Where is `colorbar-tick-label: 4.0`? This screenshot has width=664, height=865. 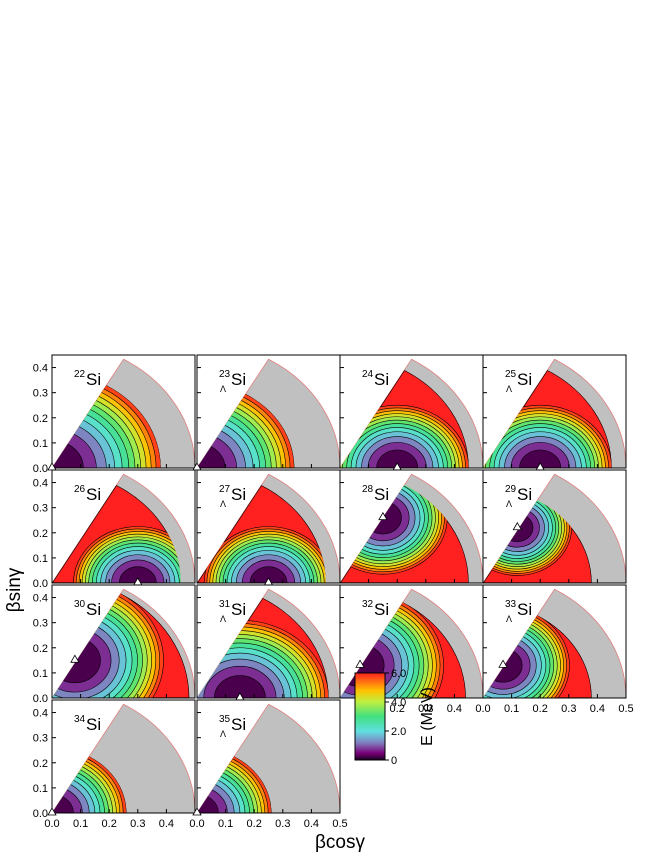 colorbar-tick-label: 4.0 is located at coordinates (398, 703).